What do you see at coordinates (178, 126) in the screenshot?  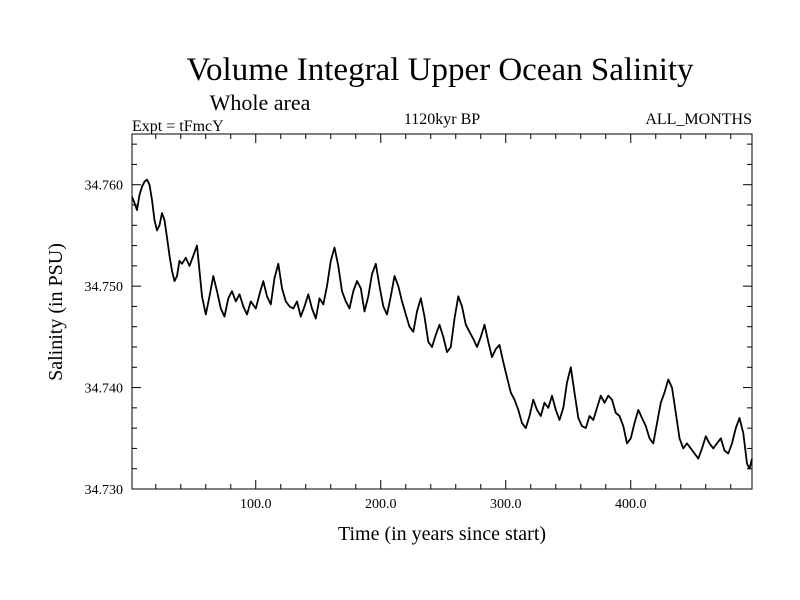 I see `experiment-label: Expt = tFmcY` at bounding box center [178, 126].